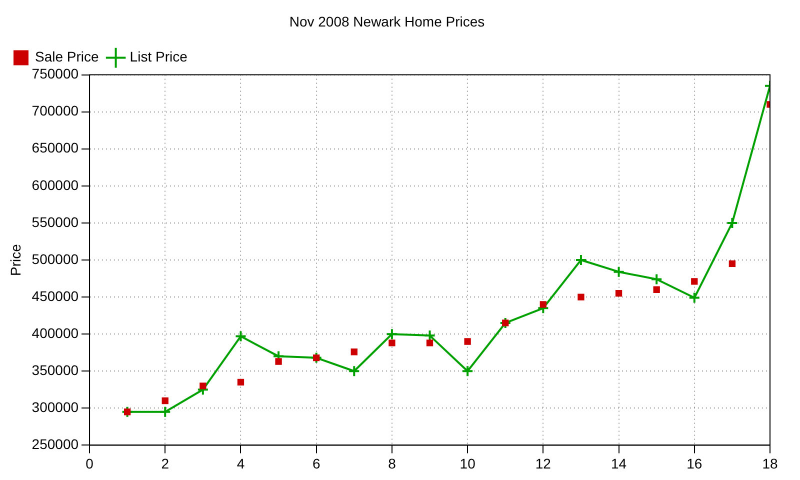 Image resolution: width=800 pixels, height=480 pixels. Describe the element at coordinates (240, 463) in the screenshot. I see `x-tick-label: 4` at that location.